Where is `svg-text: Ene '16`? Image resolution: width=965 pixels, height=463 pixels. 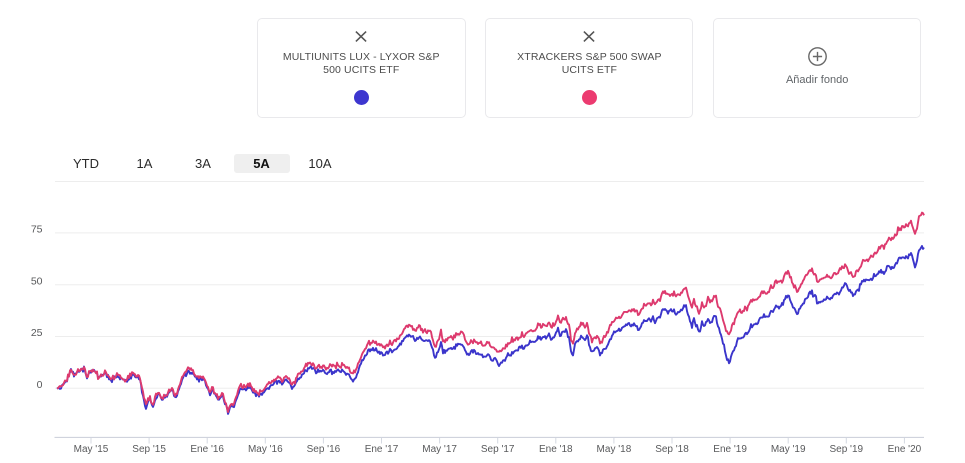
svg-text: Ene '16 is located at coordinates (207, 449).